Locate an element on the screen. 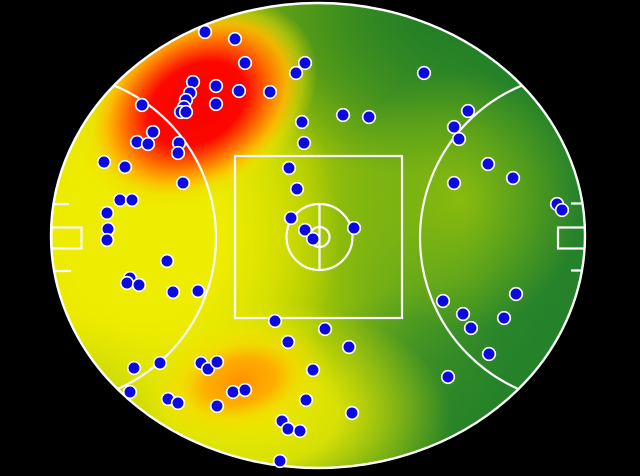  centre-square is located at coordinates (318, 237).